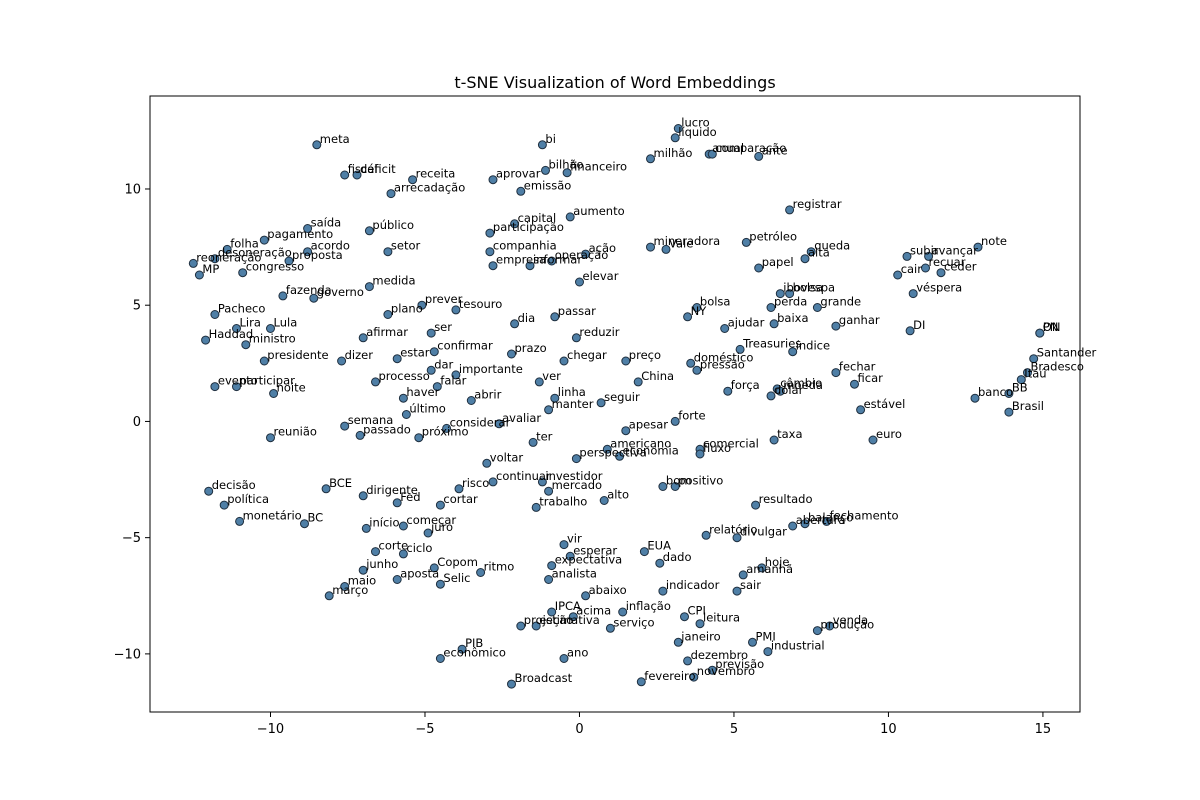 The image size is (1200, 800). I want to click on point-label: ceder, so click(960, 267).